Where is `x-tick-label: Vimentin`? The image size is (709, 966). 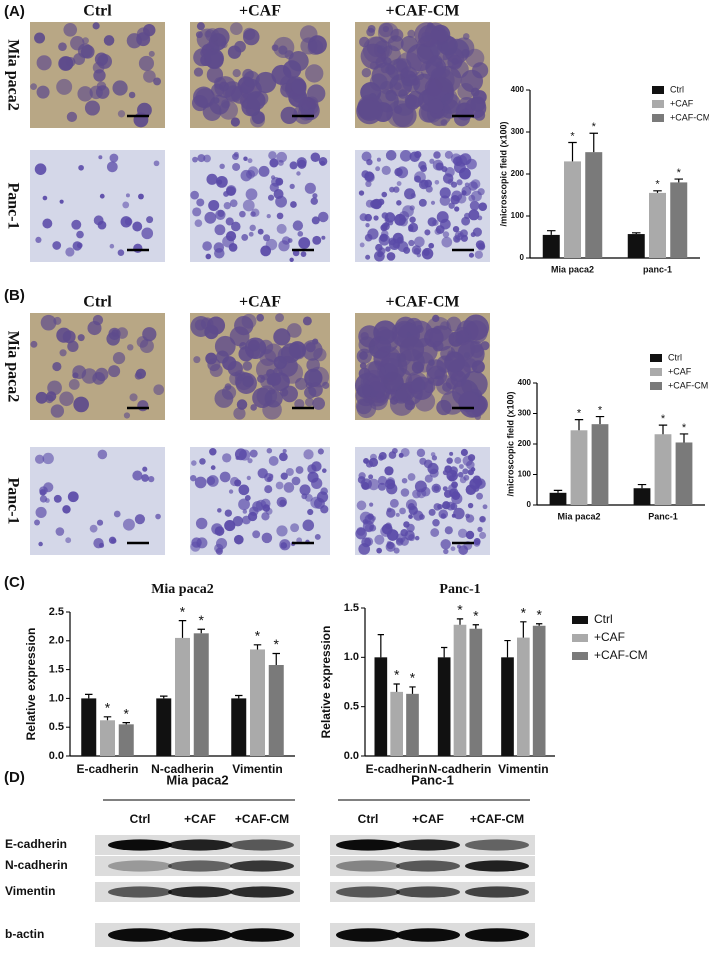 x-tick-label: Vimentin is located at coordinates (523, 769).